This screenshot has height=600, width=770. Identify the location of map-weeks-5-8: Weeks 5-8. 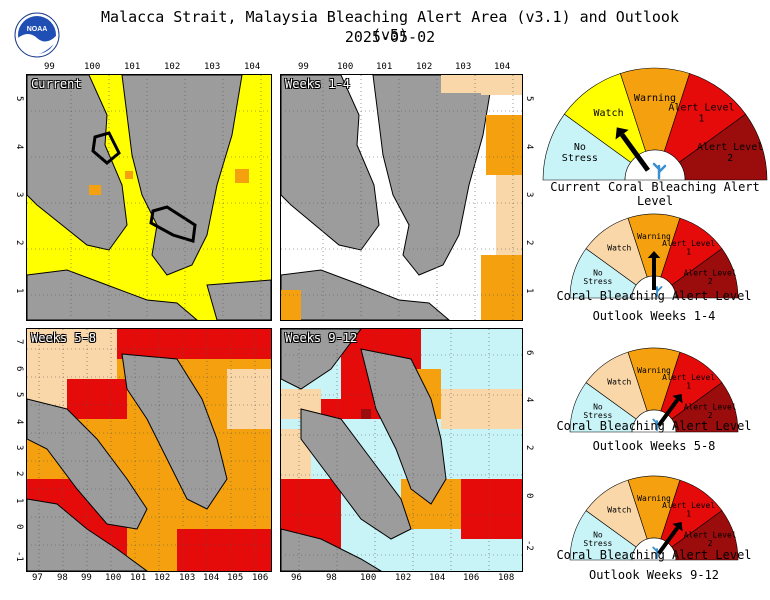
(149, 450).